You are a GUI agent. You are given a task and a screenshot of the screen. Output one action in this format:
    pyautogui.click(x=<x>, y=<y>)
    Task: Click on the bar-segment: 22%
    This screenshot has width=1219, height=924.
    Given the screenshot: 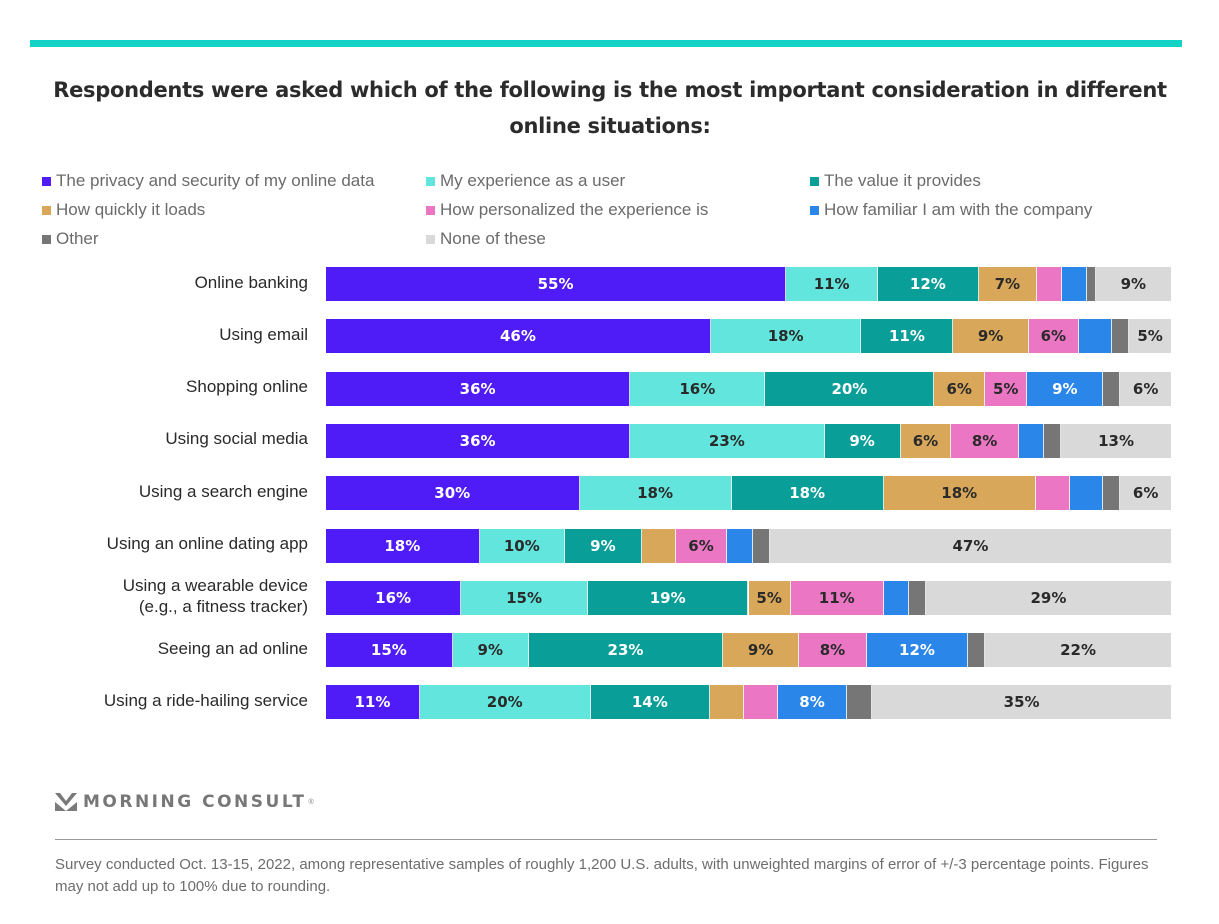 What is the action you would take?
    pyautogui.click(x=1078, y=650)
    